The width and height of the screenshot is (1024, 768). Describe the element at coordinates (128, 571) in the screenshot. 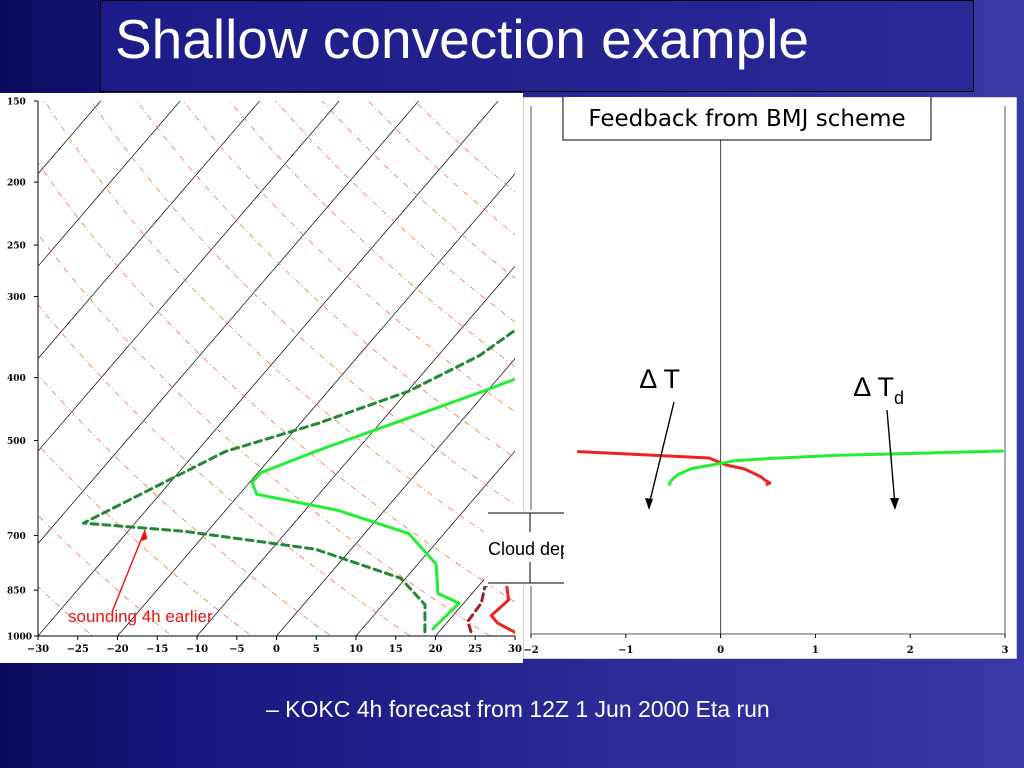

I see `annotation-arrow` at that location.